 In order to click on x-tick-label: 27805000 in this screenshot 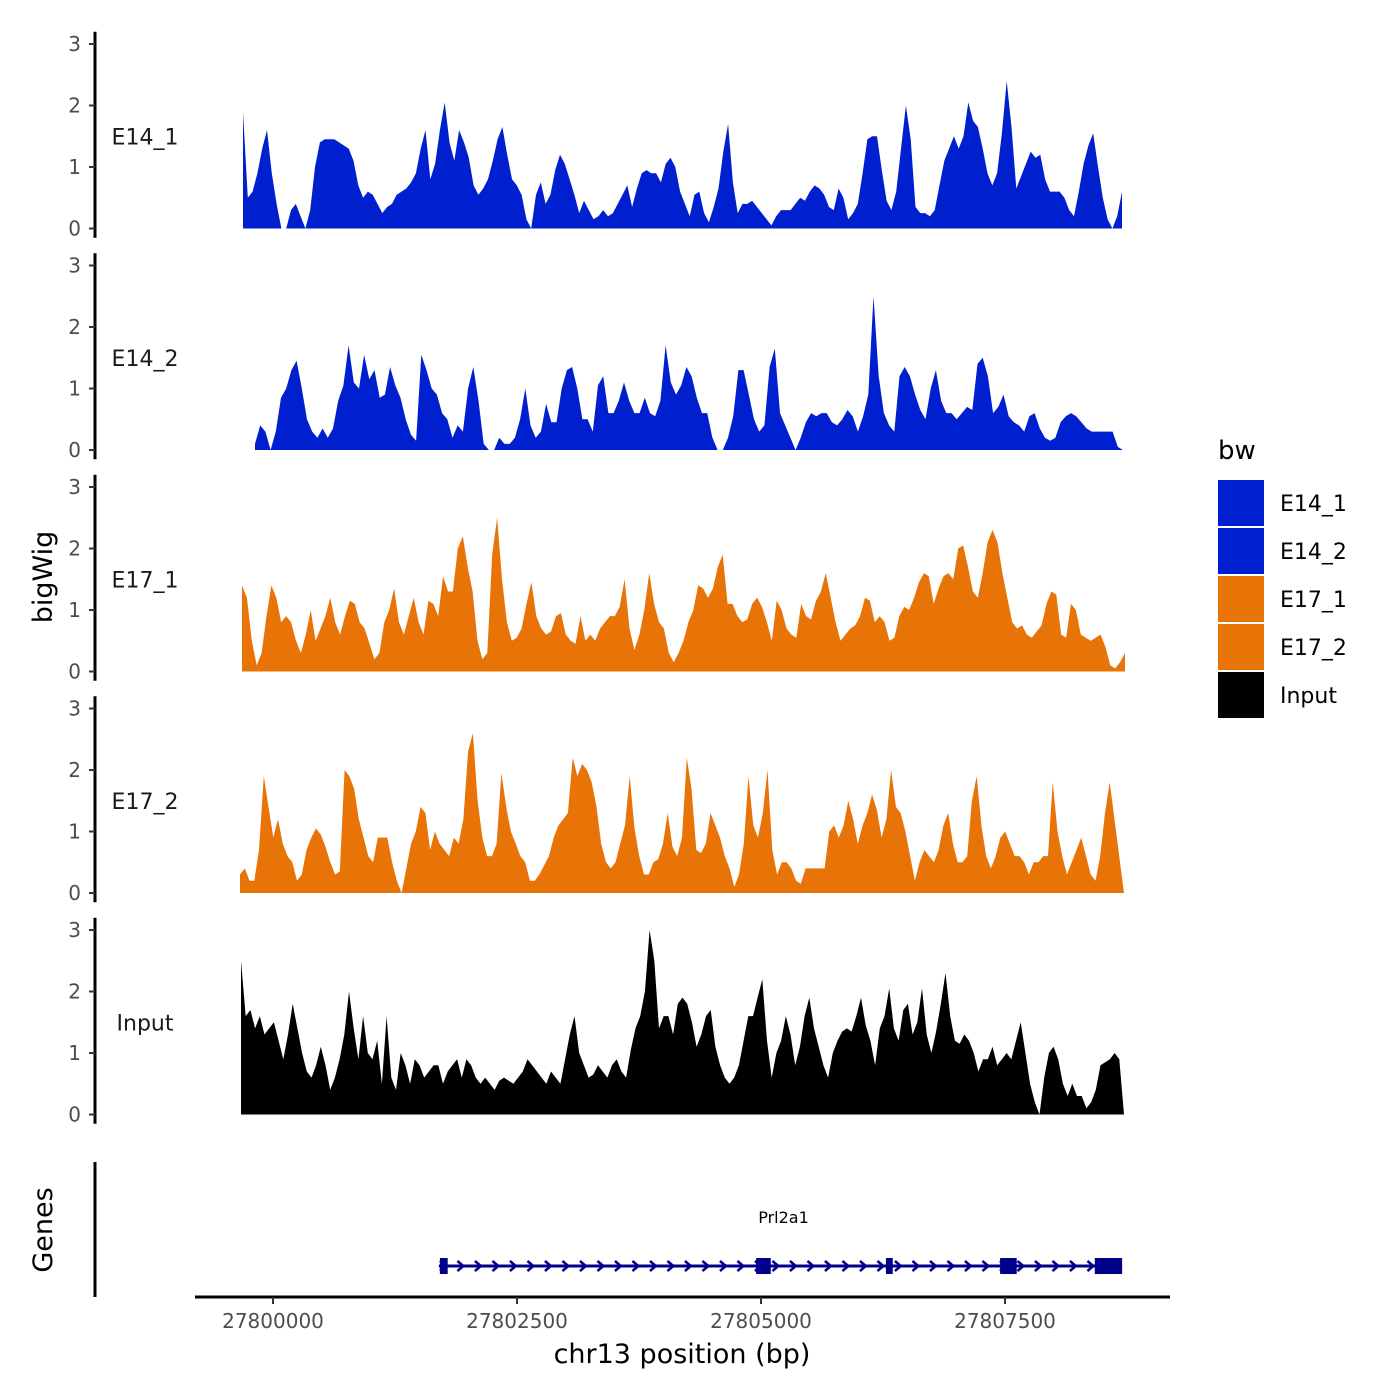, I will do `click(761, 1321)`.